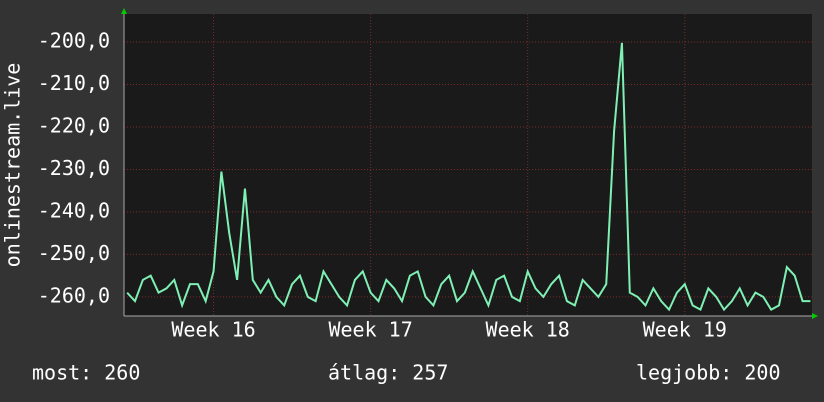 The height and width of the screenshot is (402, 824). I want to click on y-tick-label: -210,0, so click(74, 83).